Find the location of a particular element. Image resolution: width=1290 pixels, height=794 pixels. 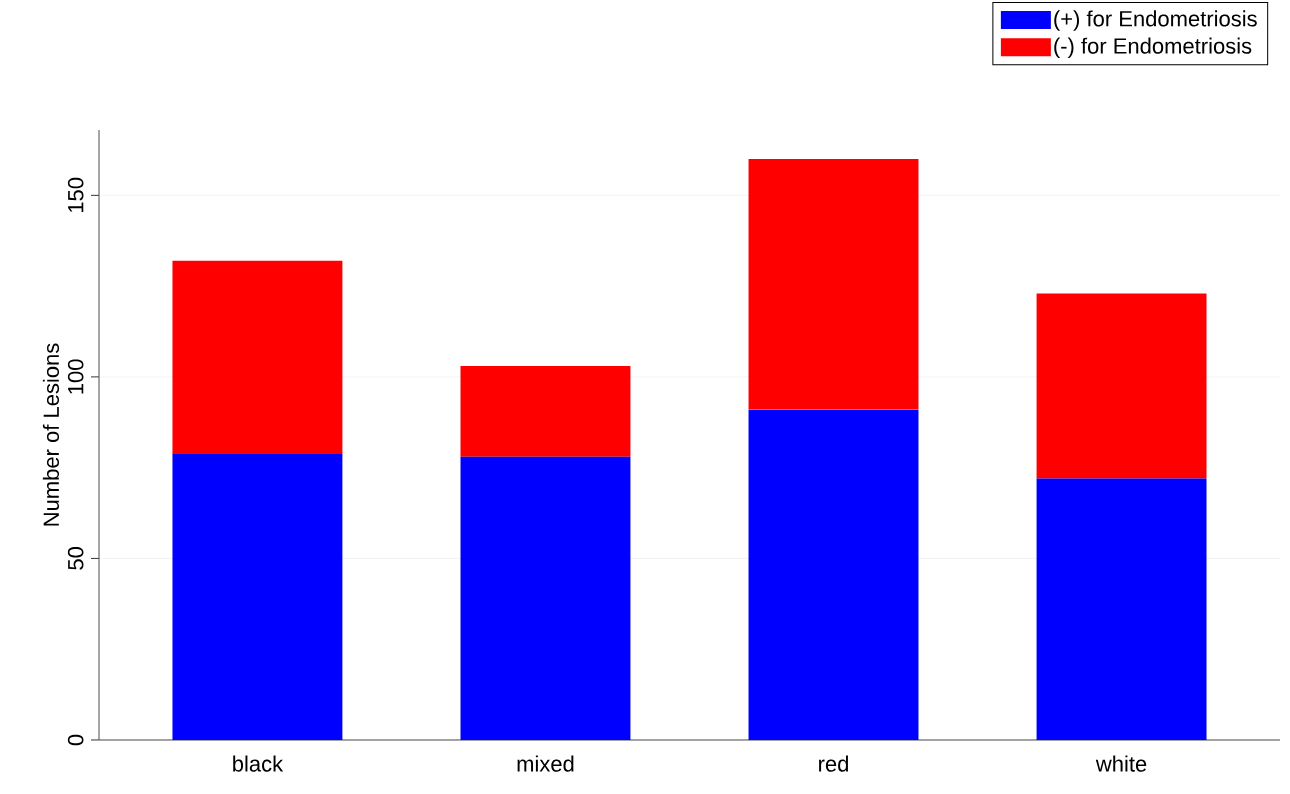

x-tick-label: black is located at coordinates (258, 763).